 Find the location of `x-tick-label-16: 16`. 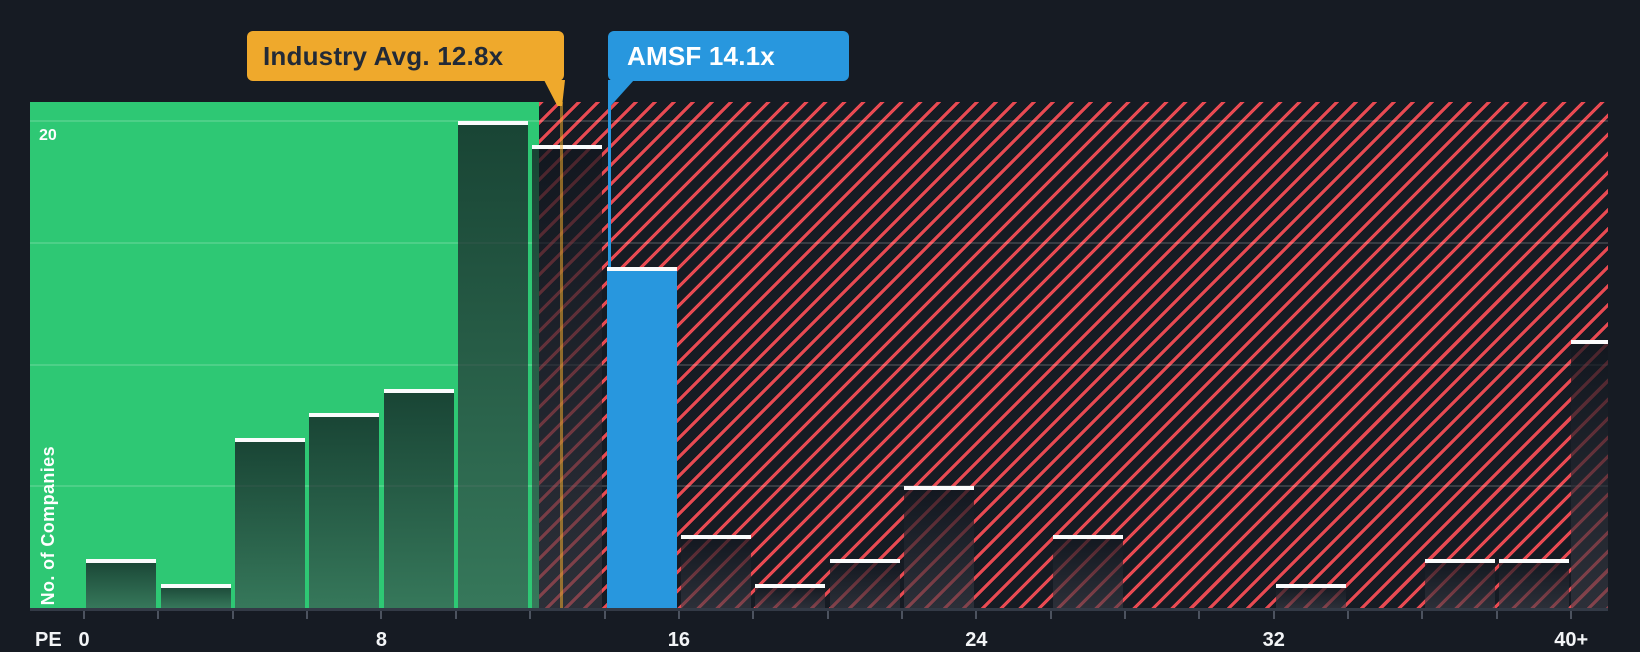

x-tick-label-16: 16 is located at coordinates (678, 640).